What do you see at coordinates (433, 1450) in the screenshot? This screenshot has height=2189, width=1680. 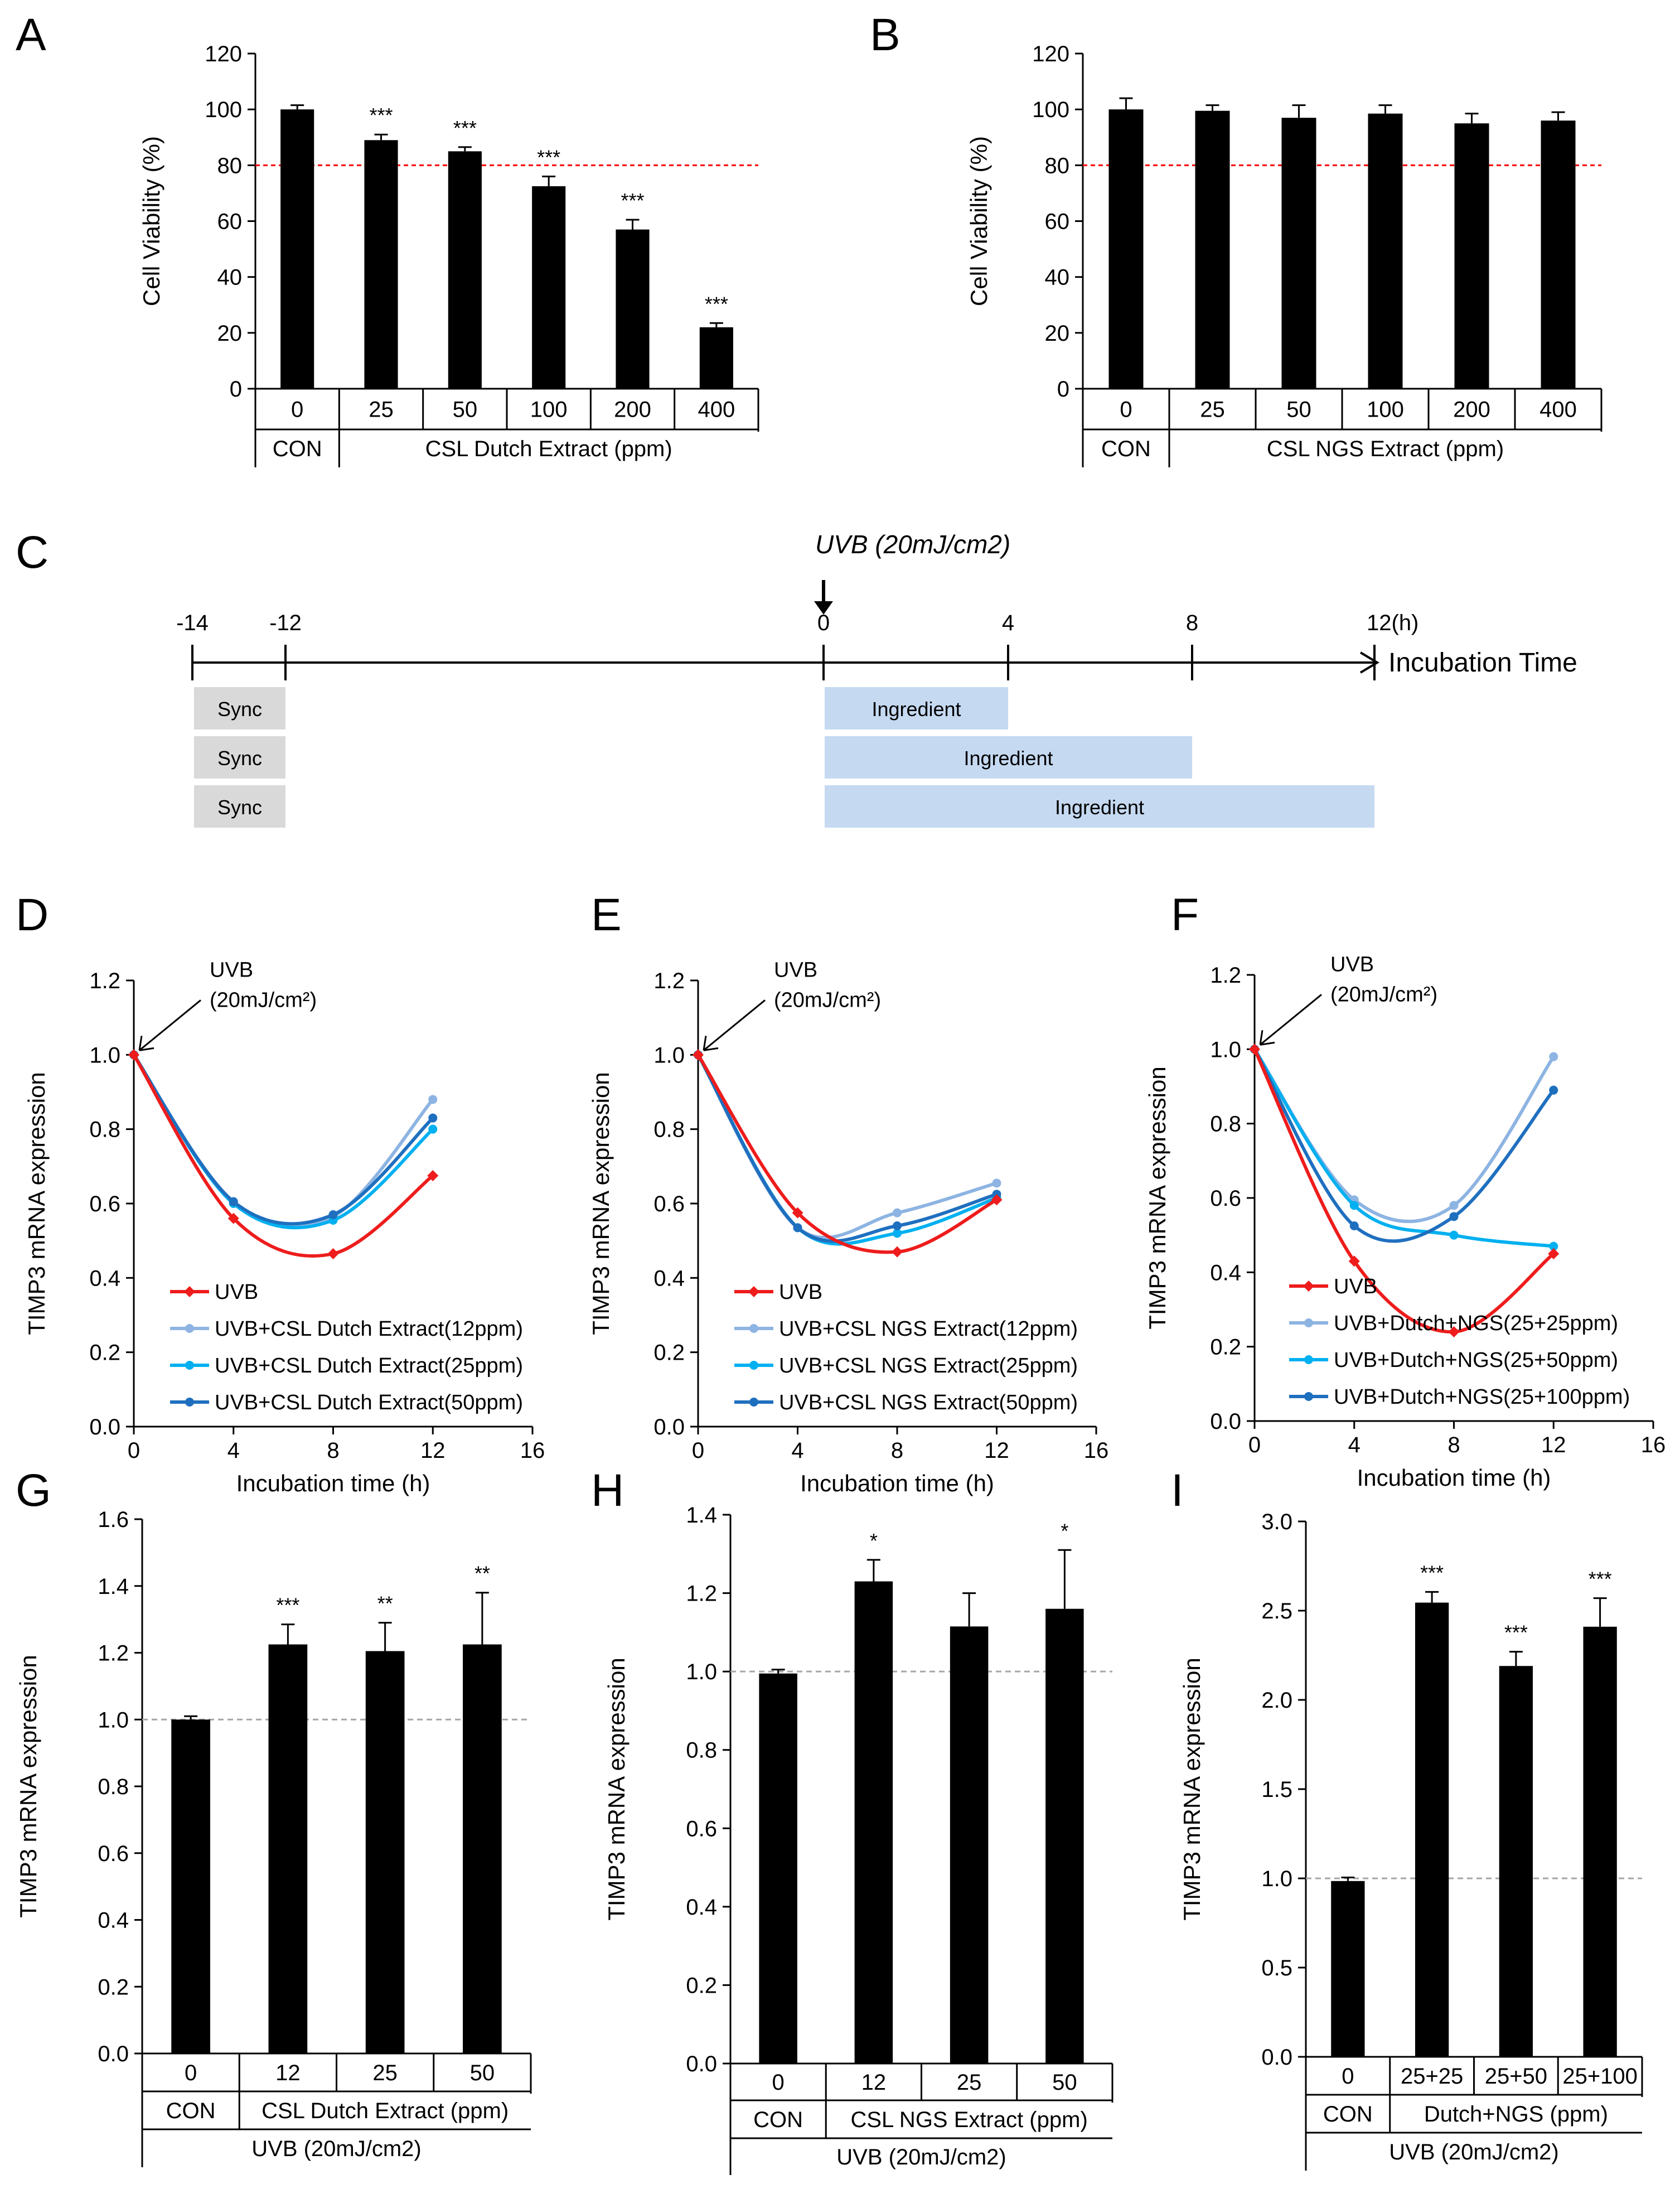 I see `panel-d-x-tick-label: 12` at bounding box center [433, 1450].